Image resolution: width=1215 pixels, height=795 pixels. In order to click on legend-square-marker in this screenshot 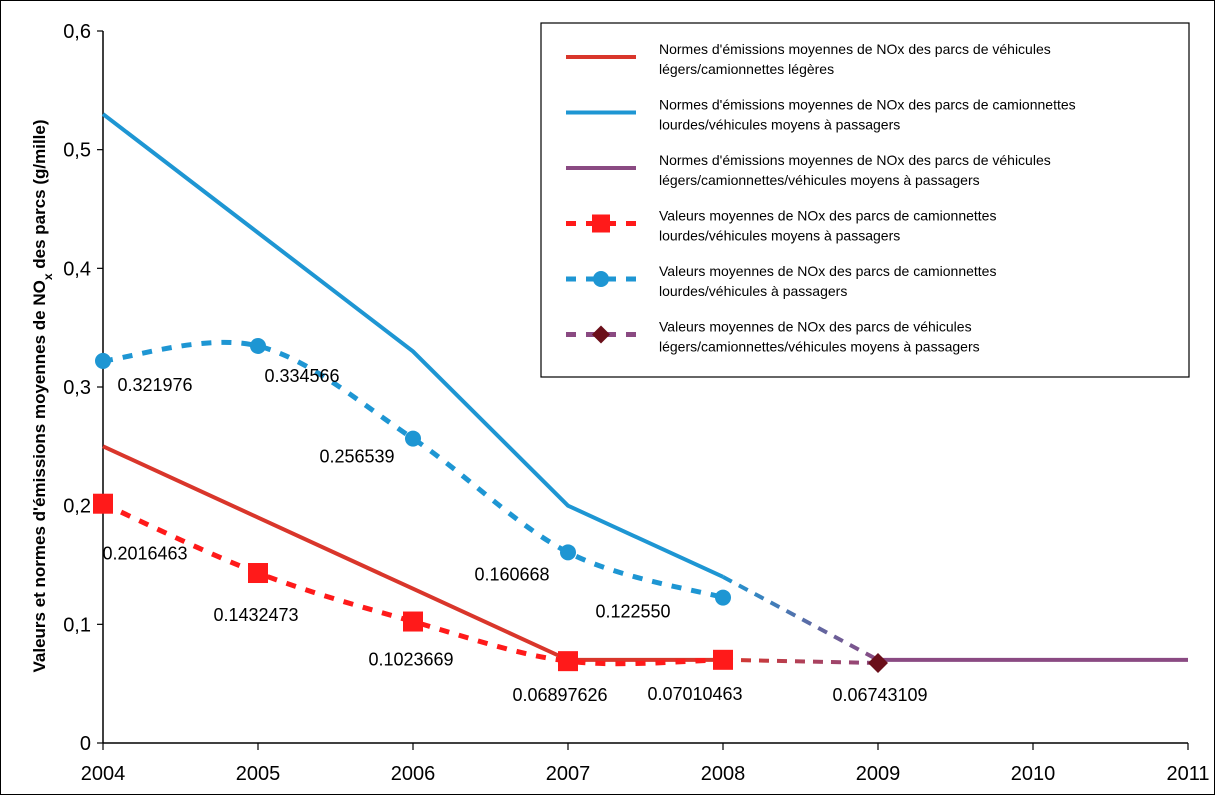, I will do `click(601, 223)`.